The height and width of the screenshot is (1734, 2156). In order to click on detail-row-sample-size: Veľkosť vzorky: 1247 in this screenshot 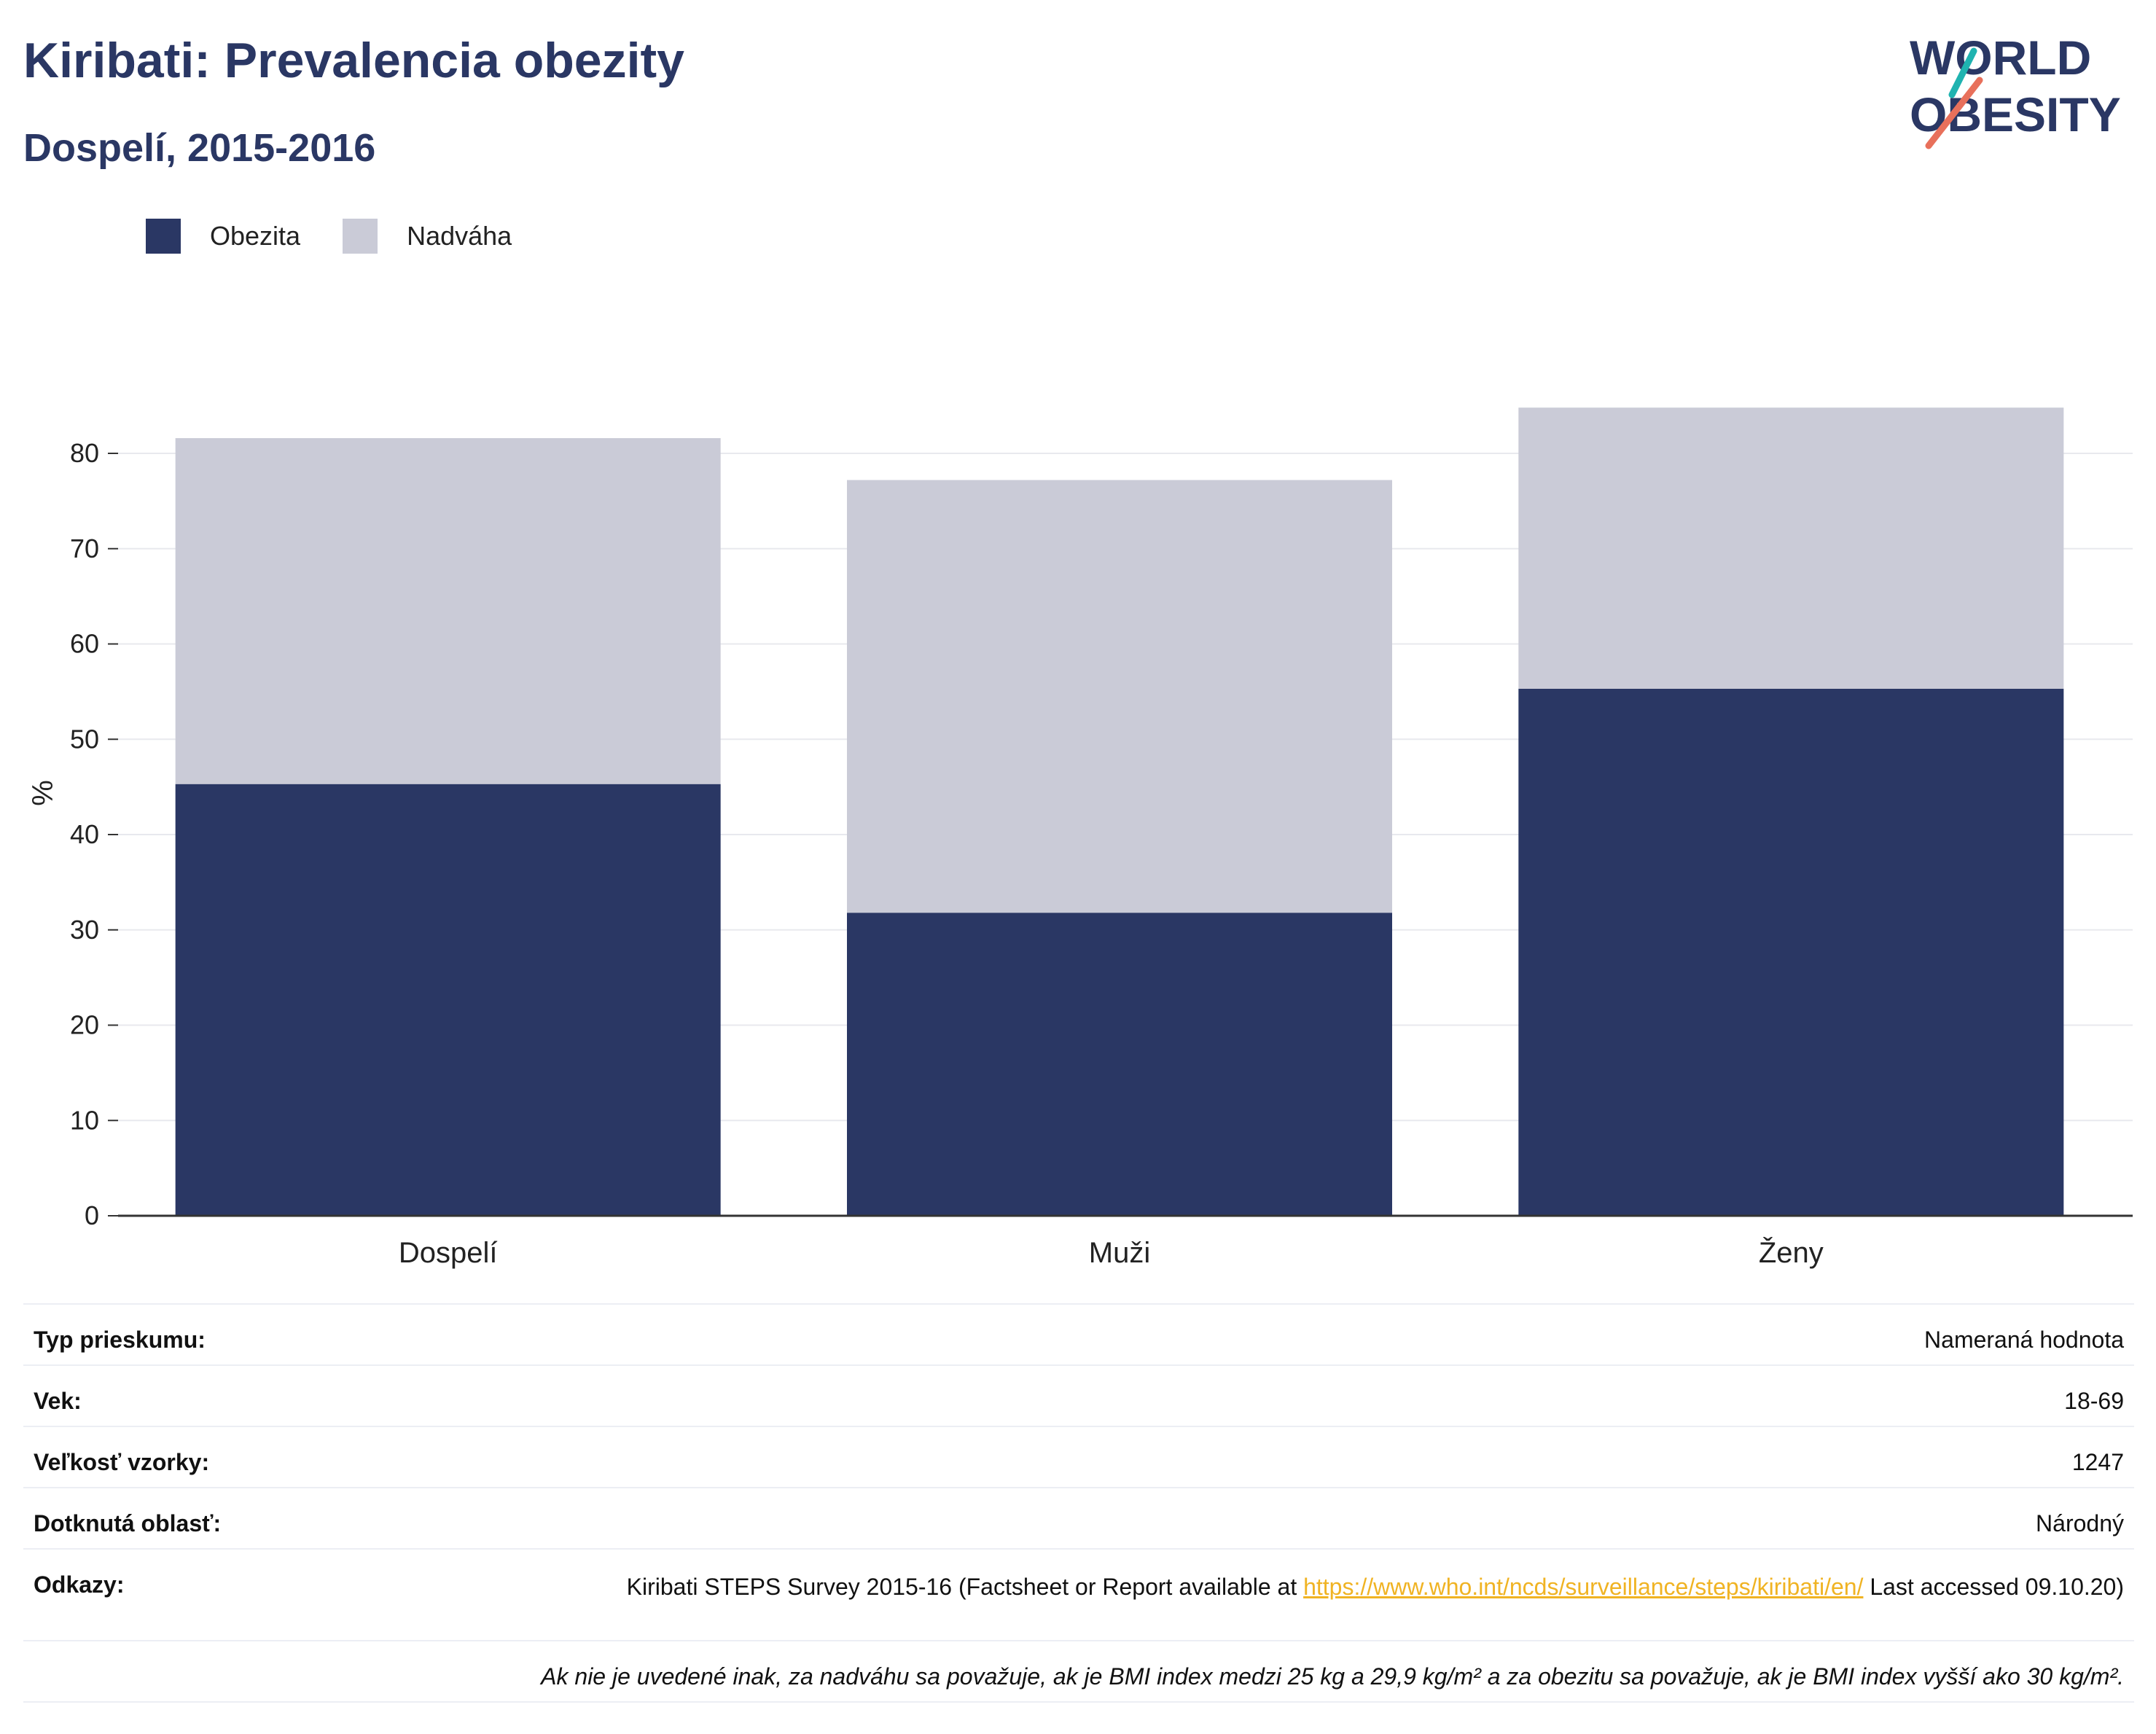, I will do `click(1079, 1457)`.